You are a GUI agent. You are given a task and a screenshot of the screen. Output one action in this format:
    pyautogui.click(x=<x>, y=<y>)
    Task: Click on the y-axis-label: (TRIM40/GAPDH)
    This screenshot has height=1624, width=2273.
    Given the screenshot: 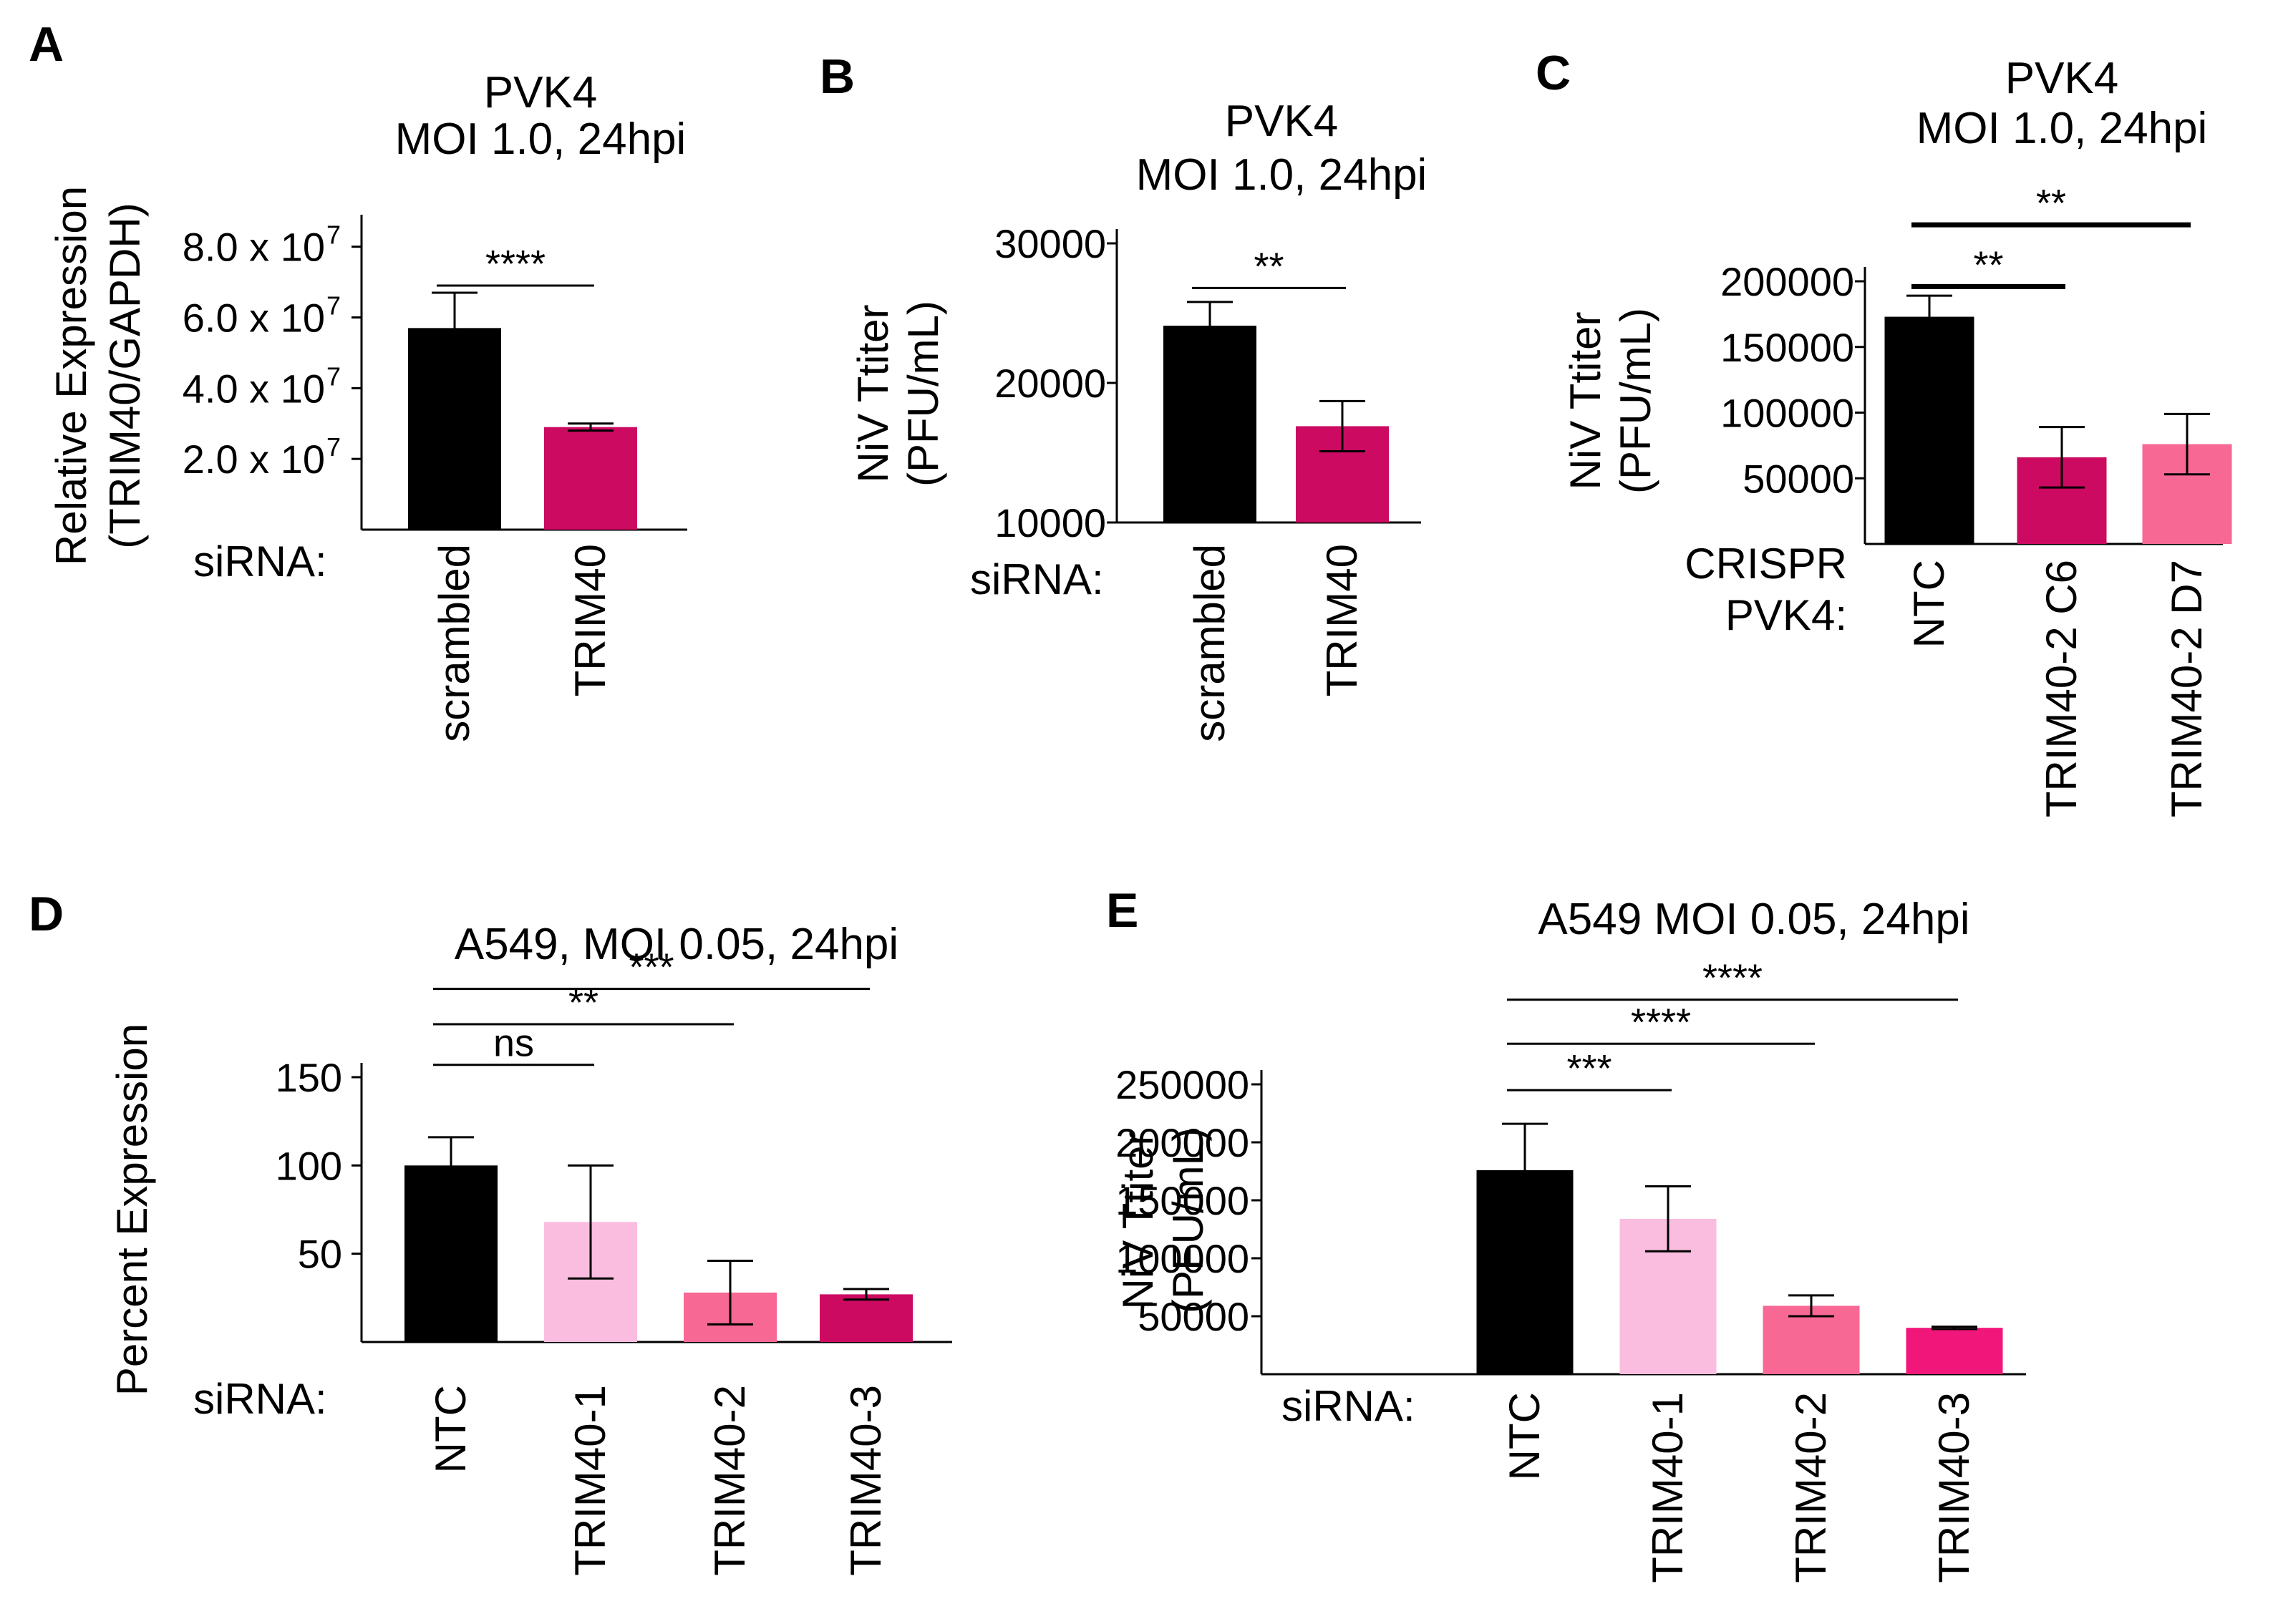 What is the action you would take?
    pyautogui.click(x=125, y=376)
    